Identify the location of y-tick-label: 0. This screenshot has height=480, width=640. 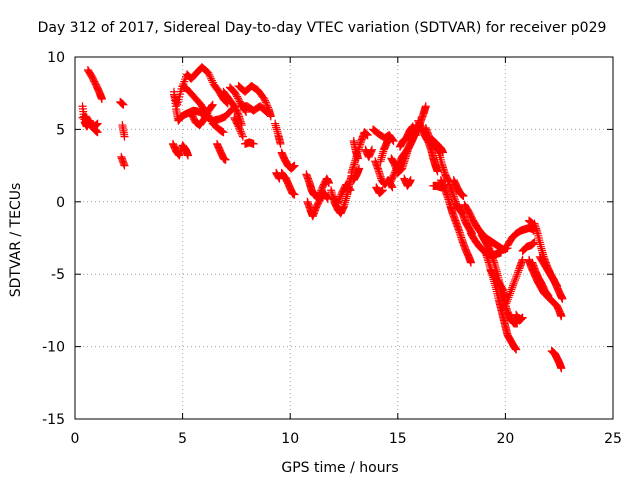
(60, 203).